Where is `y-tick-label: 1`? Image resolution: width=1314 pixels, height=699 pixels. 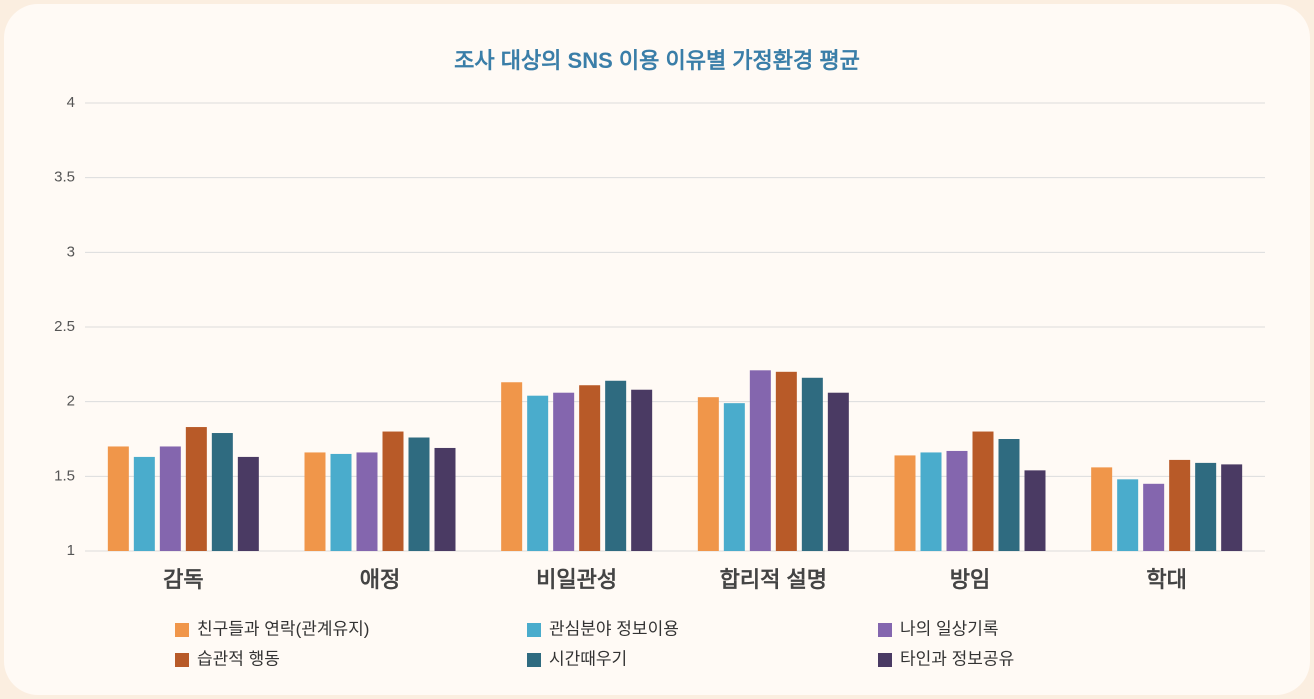
y-tick-label: 1 is located at coordinates (71, 550).